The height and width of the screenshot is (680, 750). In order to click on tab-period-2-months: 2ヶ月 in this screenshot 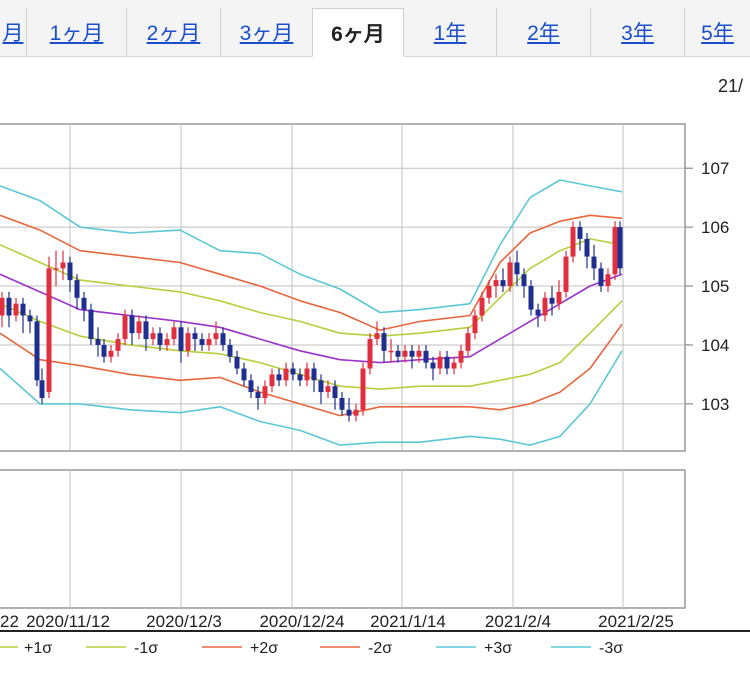, I will do `click(173, 32)`.